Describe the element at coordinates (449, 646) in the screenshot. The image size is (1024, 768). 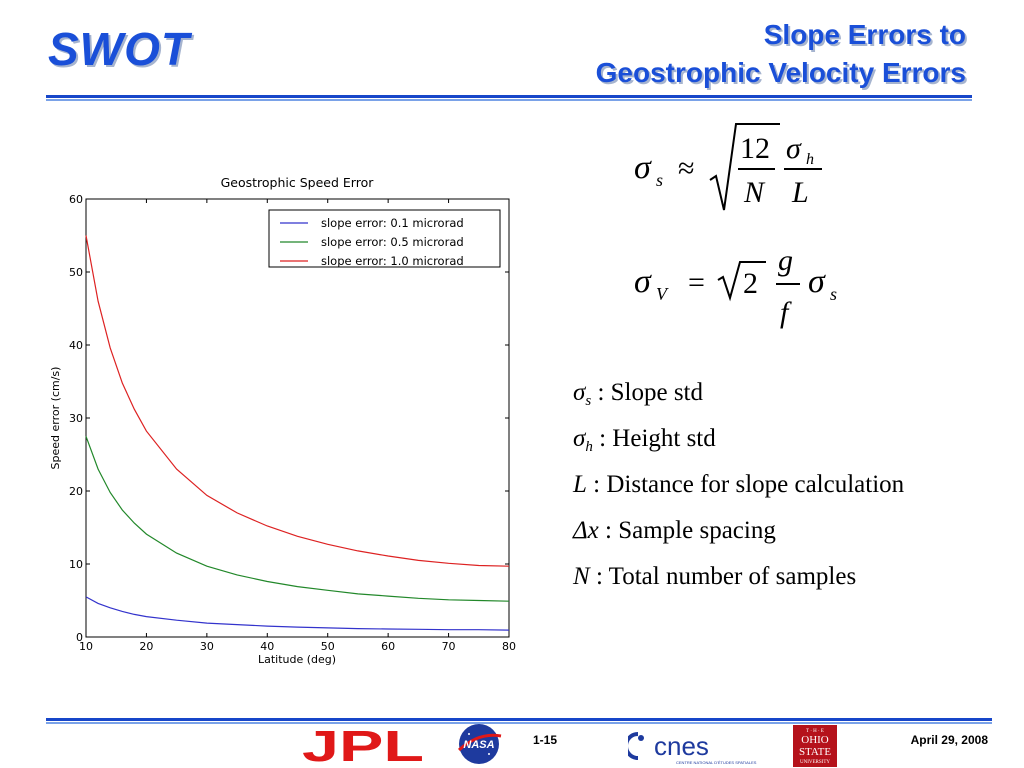
I see `x-tick-label: 70` at that location.